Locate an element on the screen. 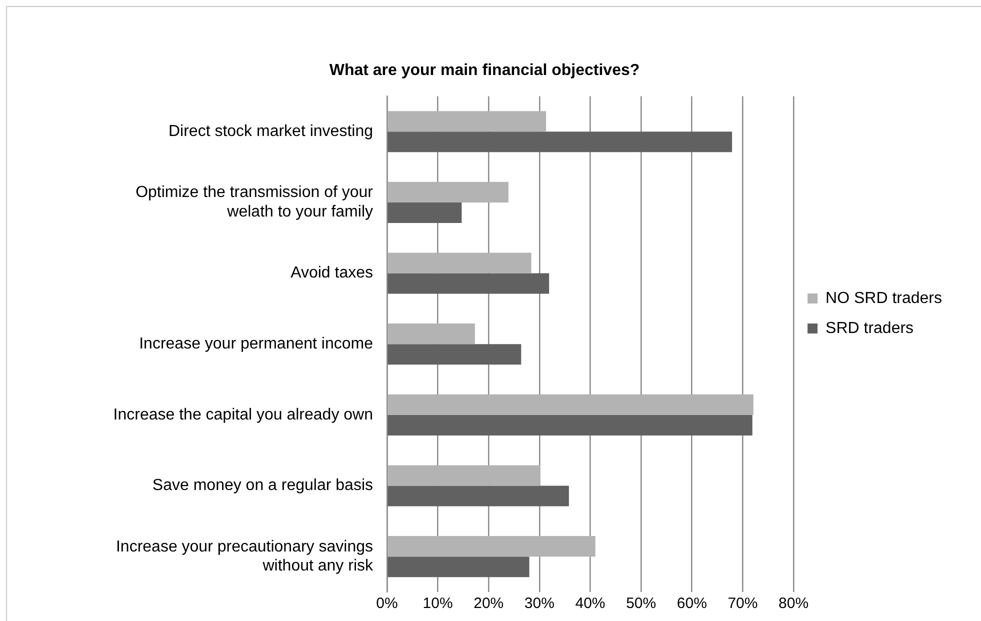 Image resolution: width=981 pixels, height=621 pixels. x-tick-label: 0% is located at coordinates (387, 603).